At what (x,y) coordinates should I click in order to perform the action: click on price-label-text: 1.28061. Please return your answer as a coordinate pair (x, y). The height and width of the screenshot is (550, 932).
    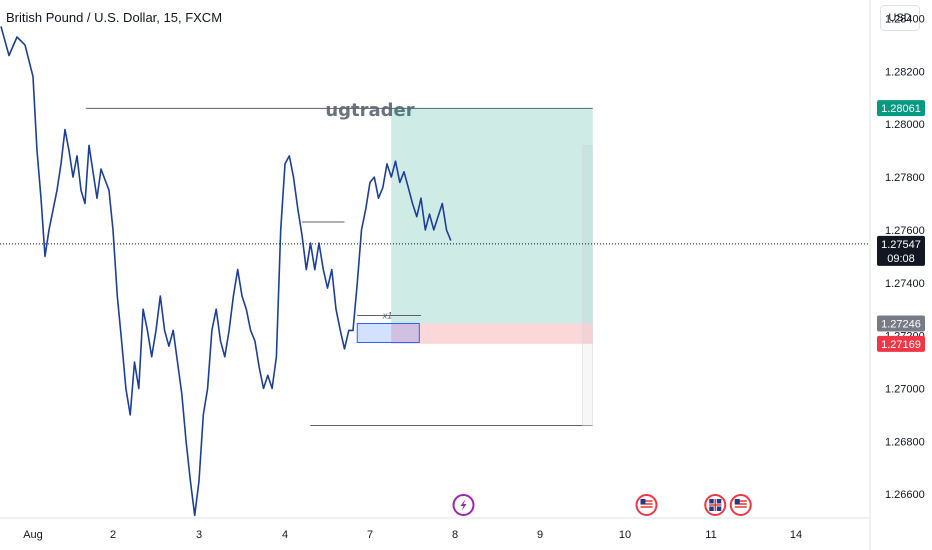
    Looking at the image, I should click on (901, 109).